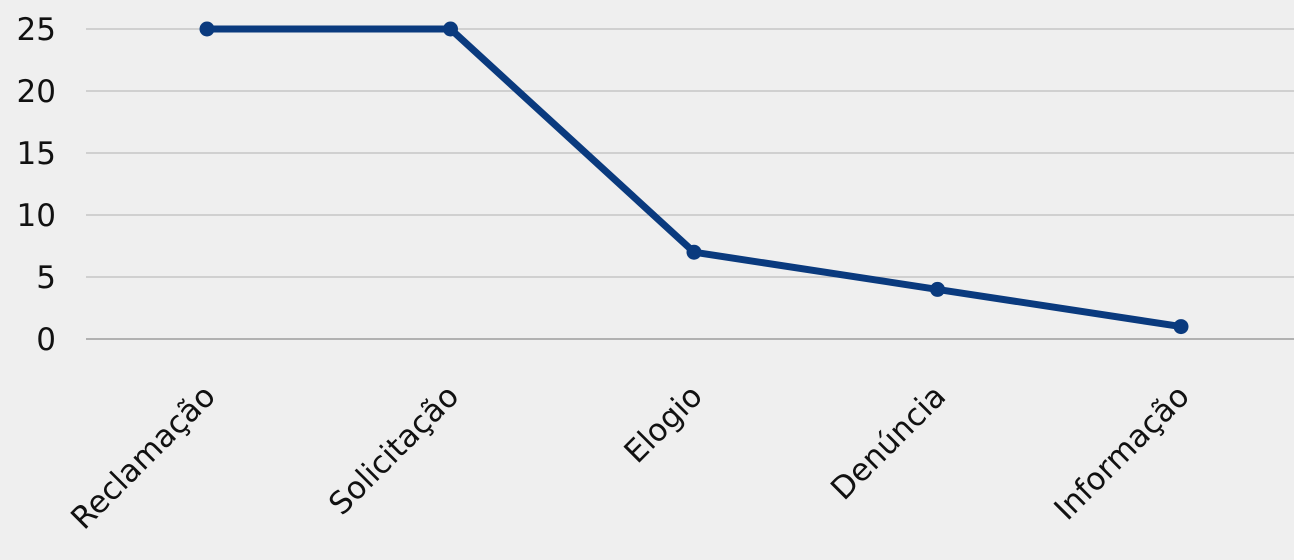 The width and height of the screenshot is (1294, 560). I want to click on x-category-label: Denúncia, so click(888, 442).